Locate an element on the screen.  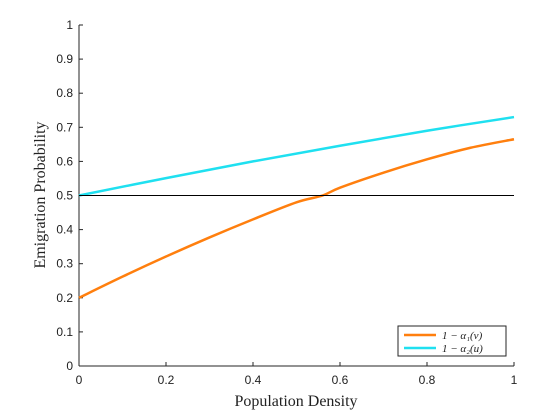
legend: 1 − α₁(v)1 − α₂(u) is located at coordinates (452, 341).